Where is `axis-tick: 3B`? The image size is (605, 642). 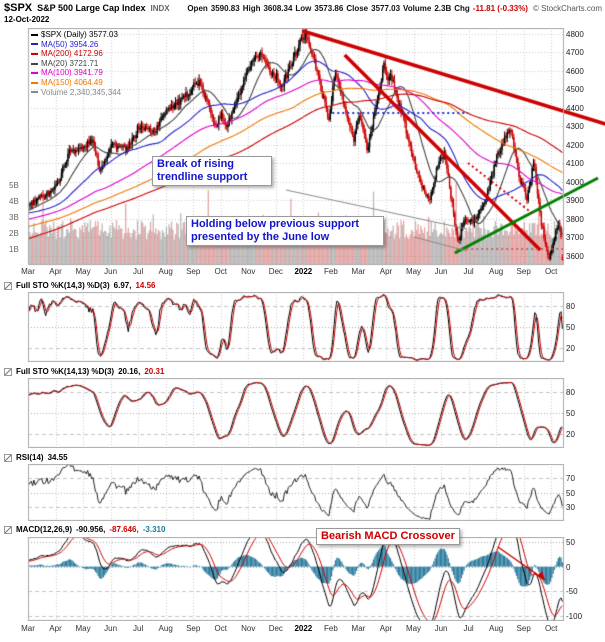 axis-tick: 3B is located at coordinates (14, 217).